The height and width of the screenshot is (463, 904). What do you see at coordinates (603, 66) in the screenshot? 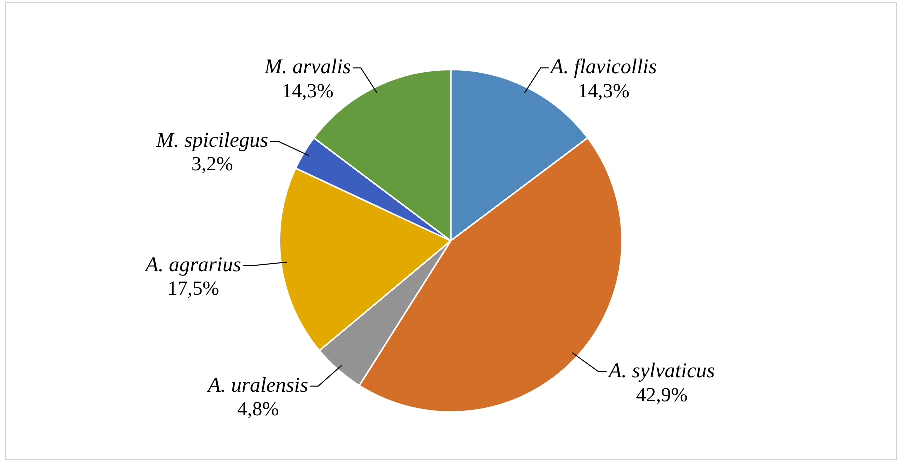
I see `slice-label: A. flavicollis` at bounding box center [603, 66].